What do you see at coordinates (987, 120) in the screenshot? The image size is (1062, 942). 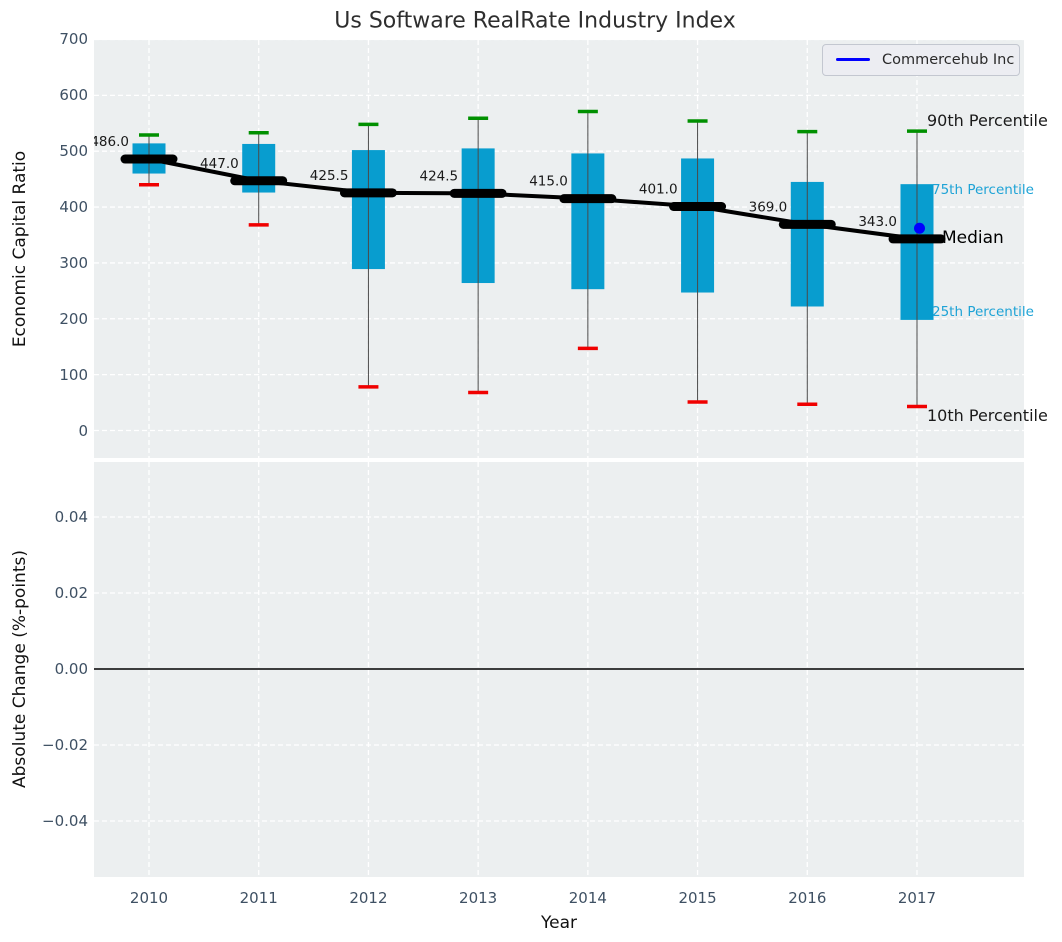 I see `label-90th-percentile: 90th Percentile` at bounding box center [987, 120].